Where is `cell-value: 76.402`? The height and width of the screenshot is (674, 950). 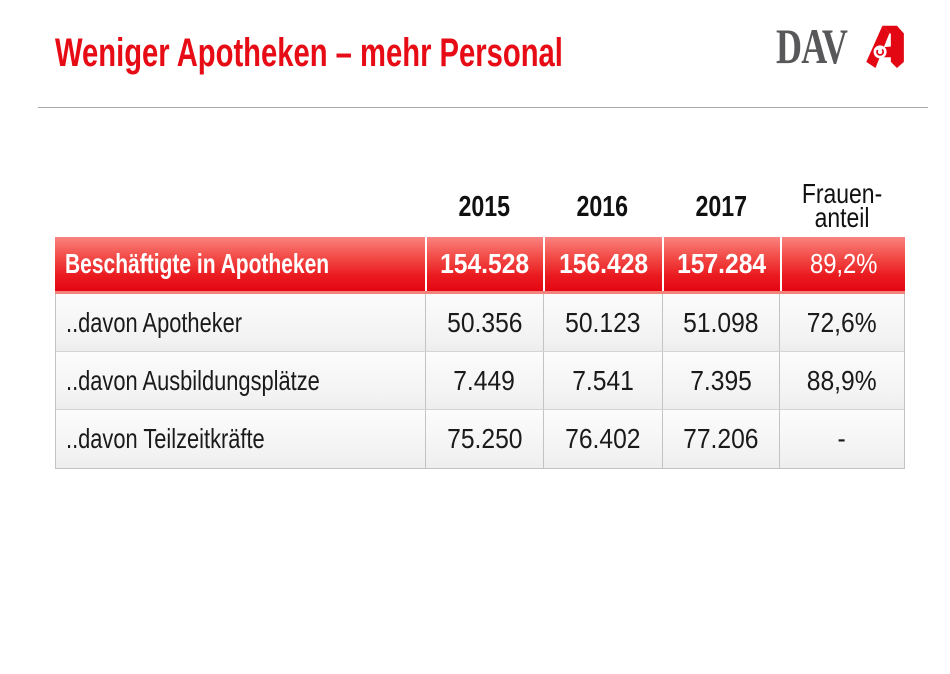
cell-value: 76.402 is located at coordinates (603, 438).